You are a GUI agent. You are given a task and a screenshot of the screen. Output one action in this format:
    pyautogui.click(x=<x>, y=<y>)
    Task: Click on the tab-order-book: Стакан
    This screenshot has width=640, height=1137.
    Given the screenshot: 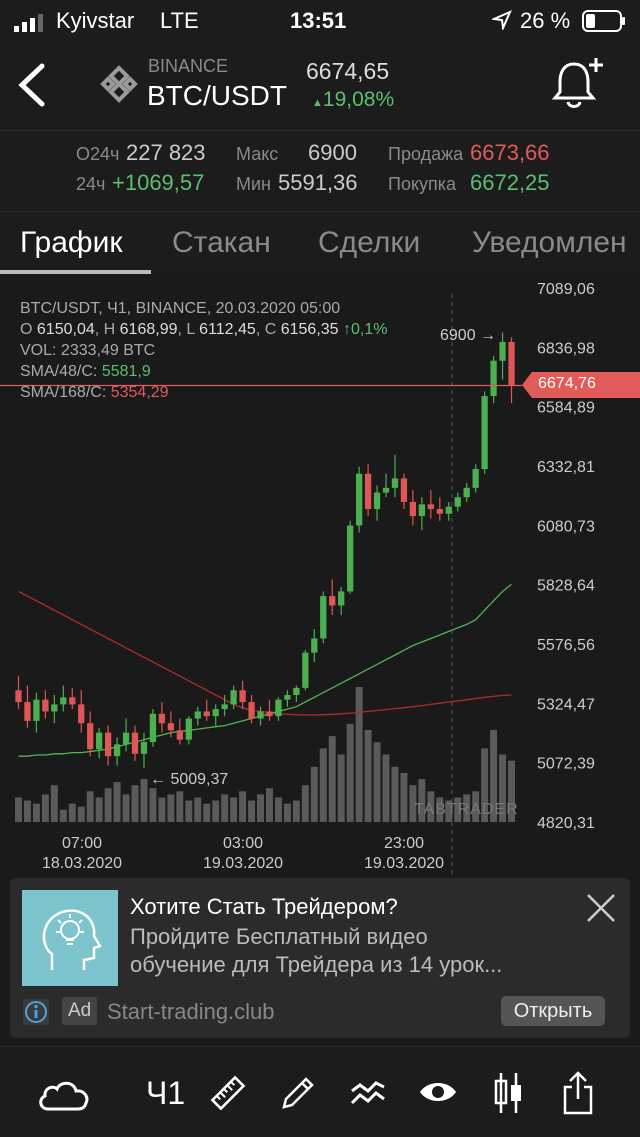 What is the action you would take?
    pyautogui.click(x=221, y=242)
    